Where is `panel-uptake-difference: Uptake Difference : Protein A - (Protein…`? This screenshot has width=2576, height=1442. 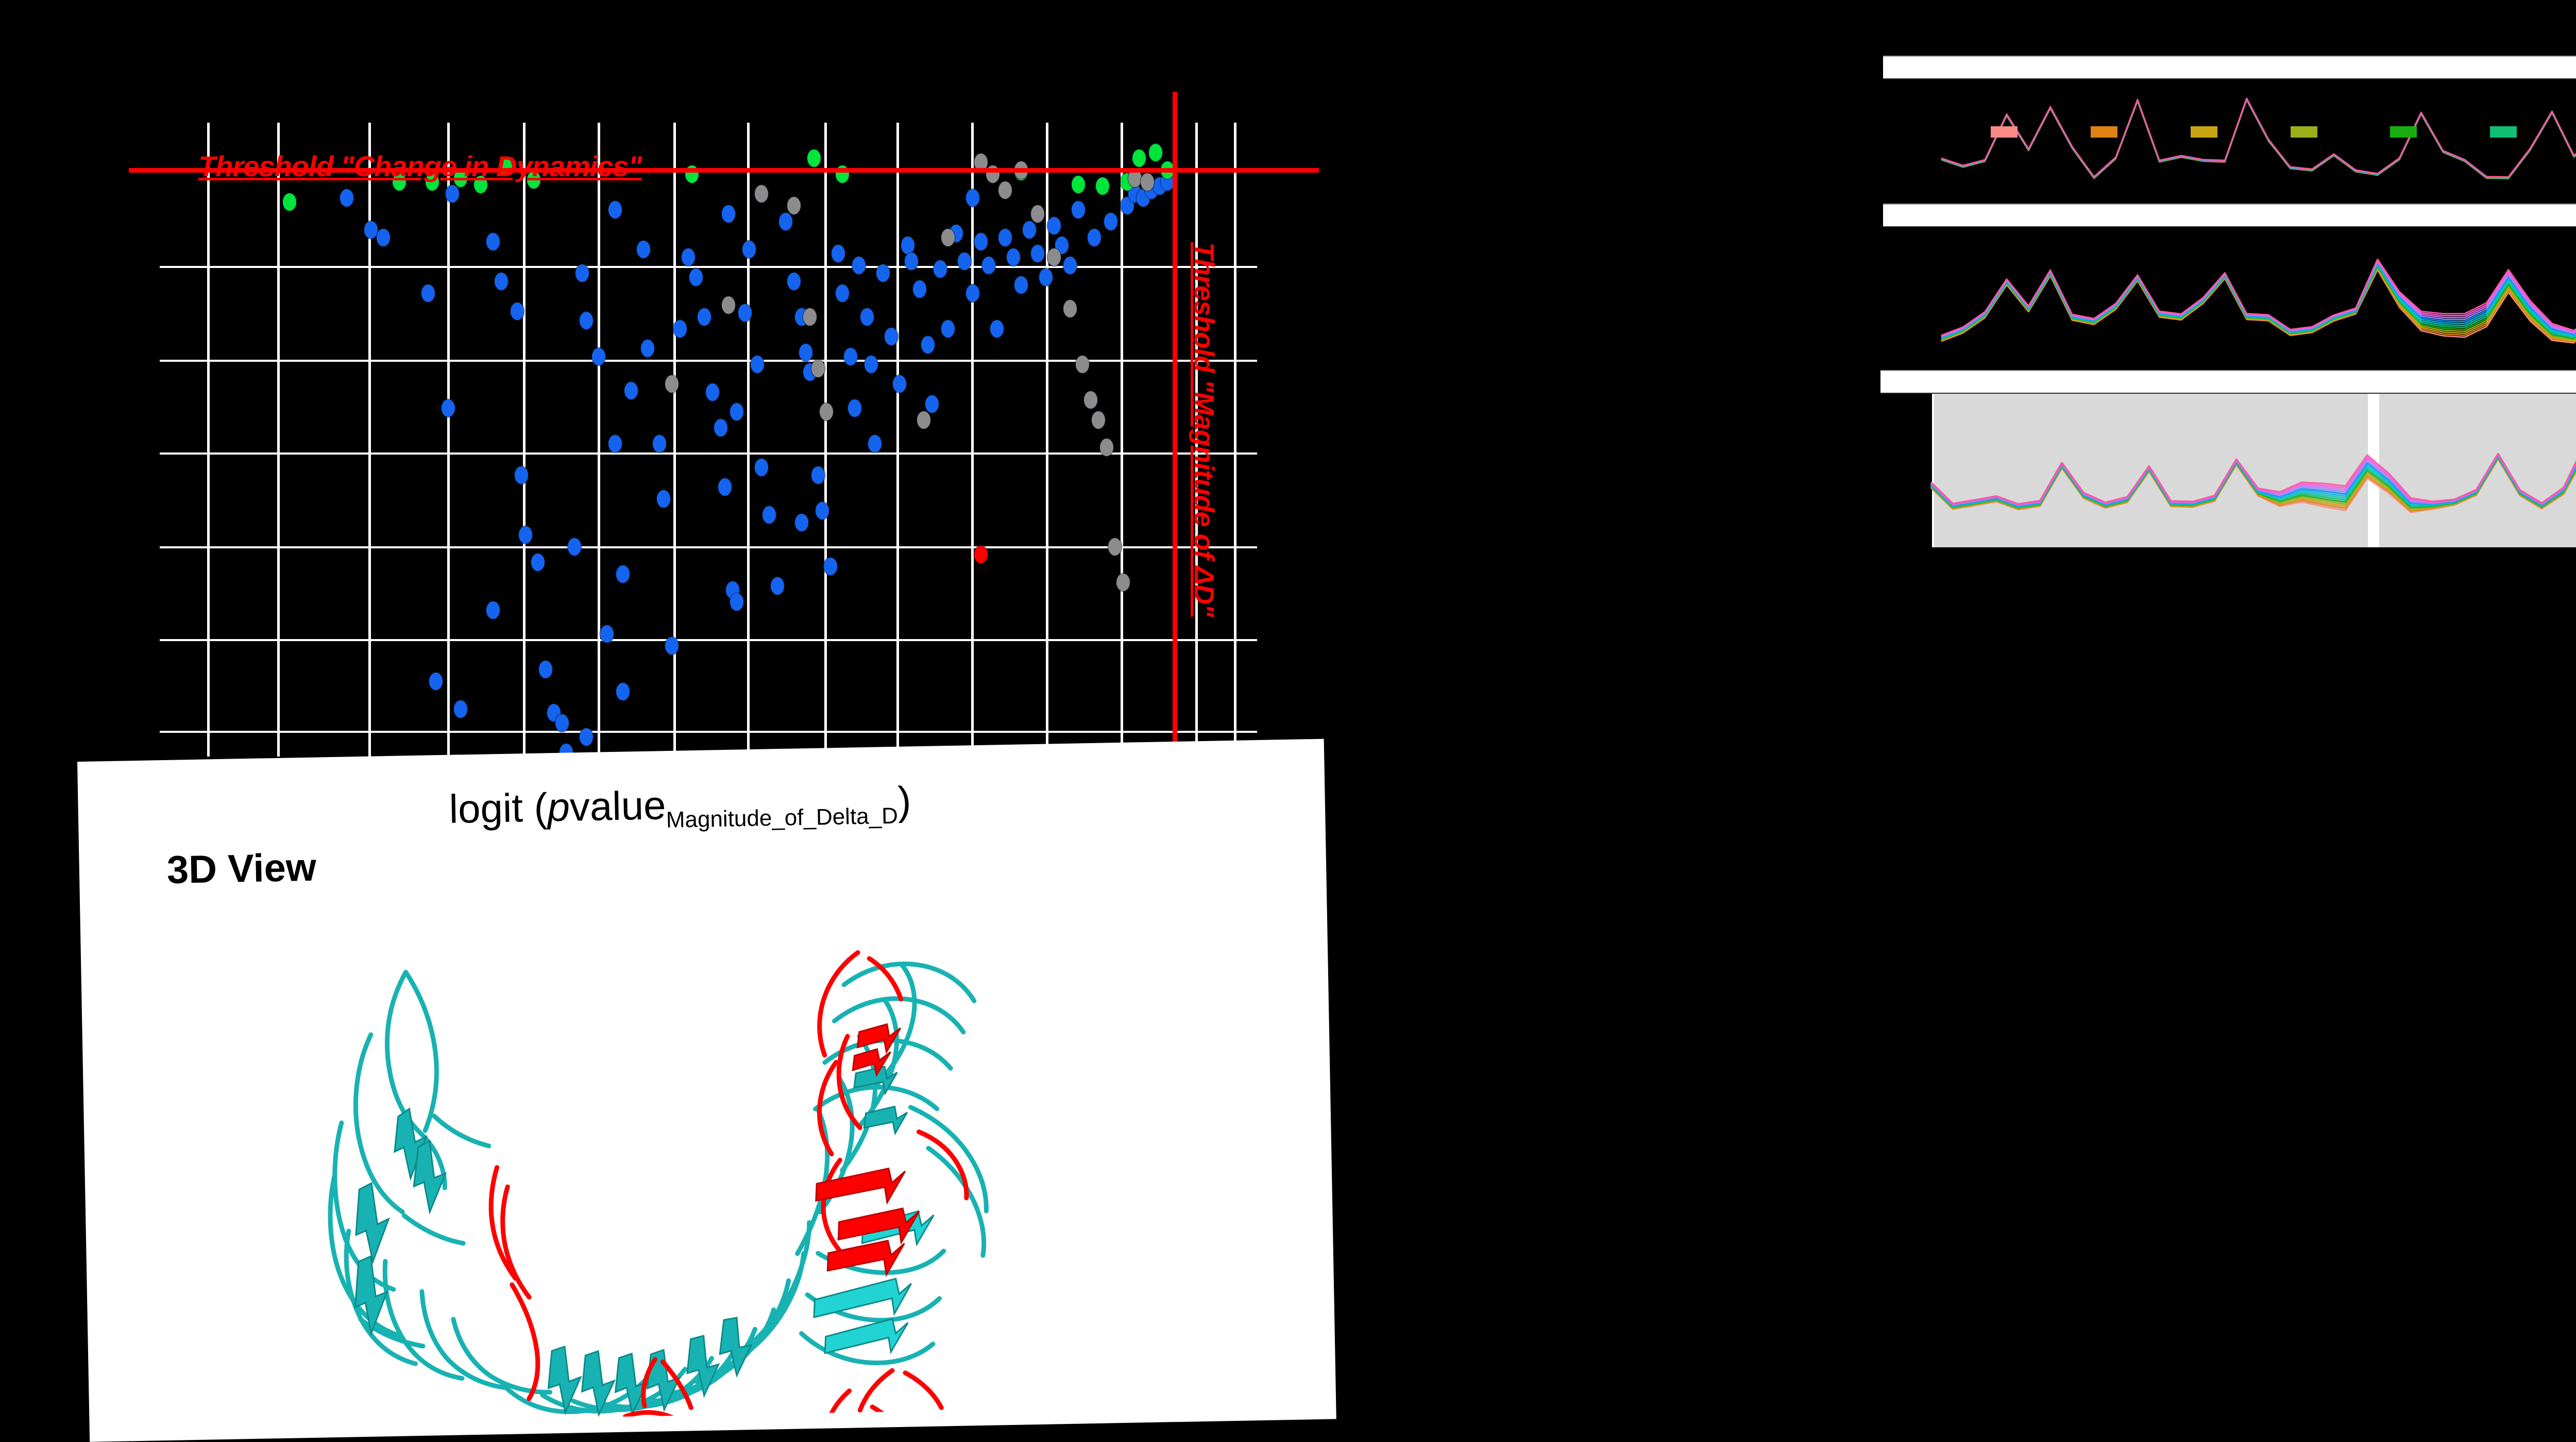
panel-uptake-difference: Uptake Difference : Protein A - (Protein… is located at coordinates (2228, 460).